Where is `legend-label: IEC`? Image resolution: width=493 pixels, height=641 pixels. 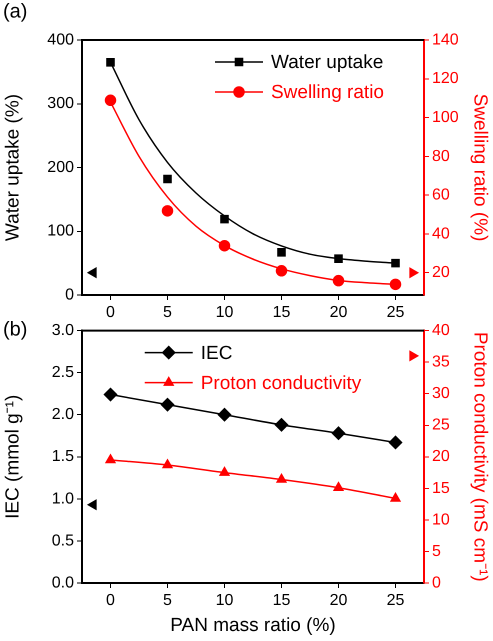
legend-label: IEC is located at coordinates (216, 353).